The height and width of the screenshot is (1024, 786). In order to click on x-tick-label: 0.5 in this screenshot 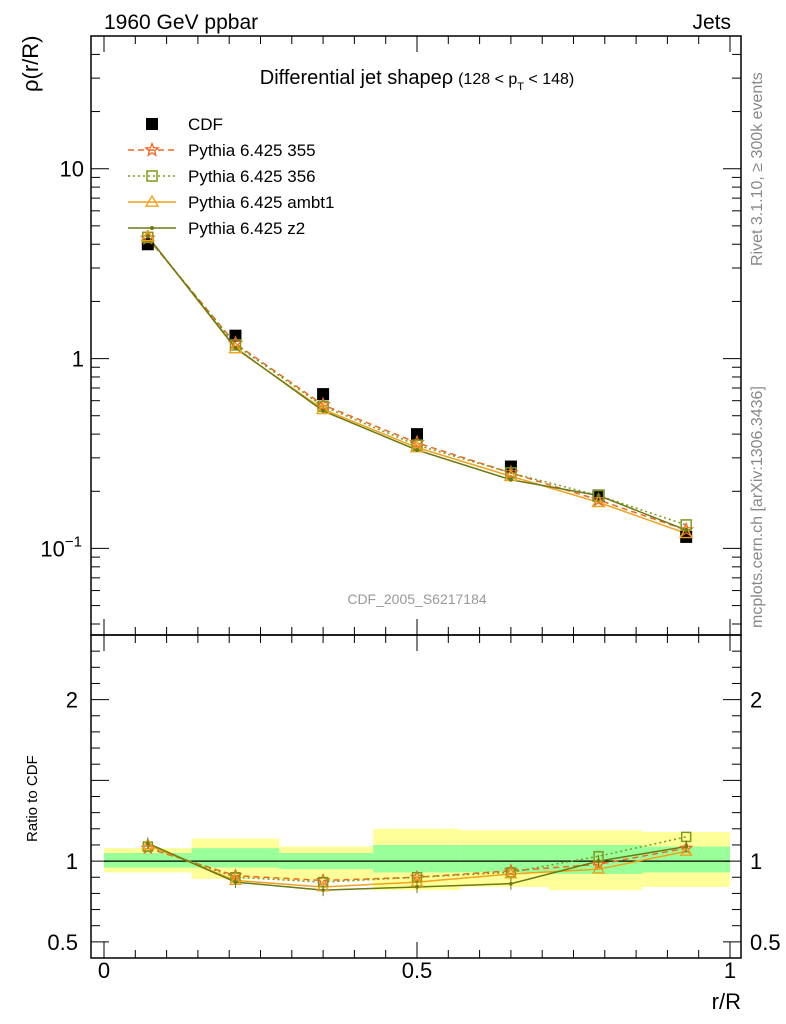, I will do `click(417, 970)`.